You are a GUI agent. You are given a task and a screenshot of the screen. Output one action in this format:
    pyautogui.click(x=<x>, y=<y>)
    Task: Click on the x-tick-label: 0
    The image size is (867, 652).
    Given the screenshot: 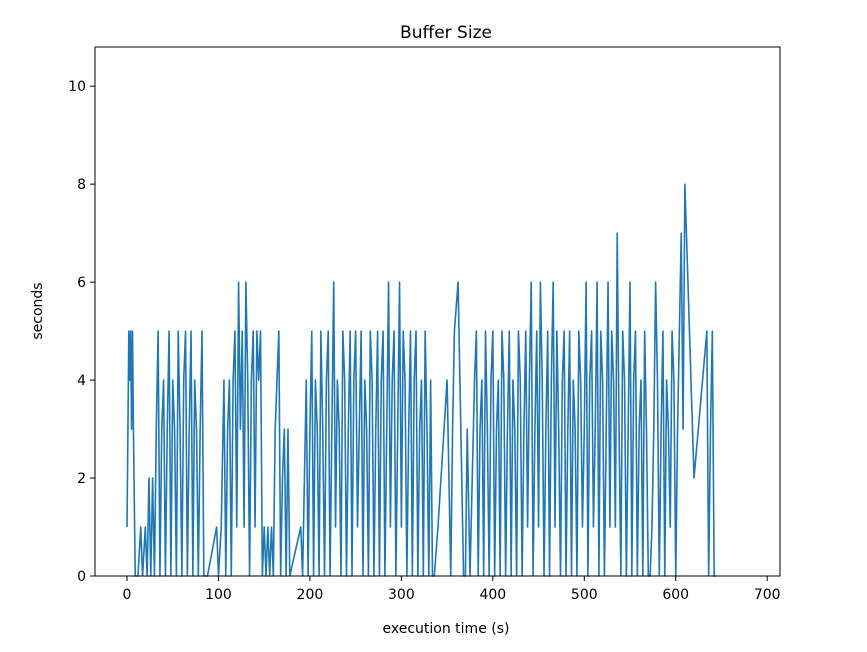 What is the action you would take?
    pyautogui.click(x=127, y=595)
    